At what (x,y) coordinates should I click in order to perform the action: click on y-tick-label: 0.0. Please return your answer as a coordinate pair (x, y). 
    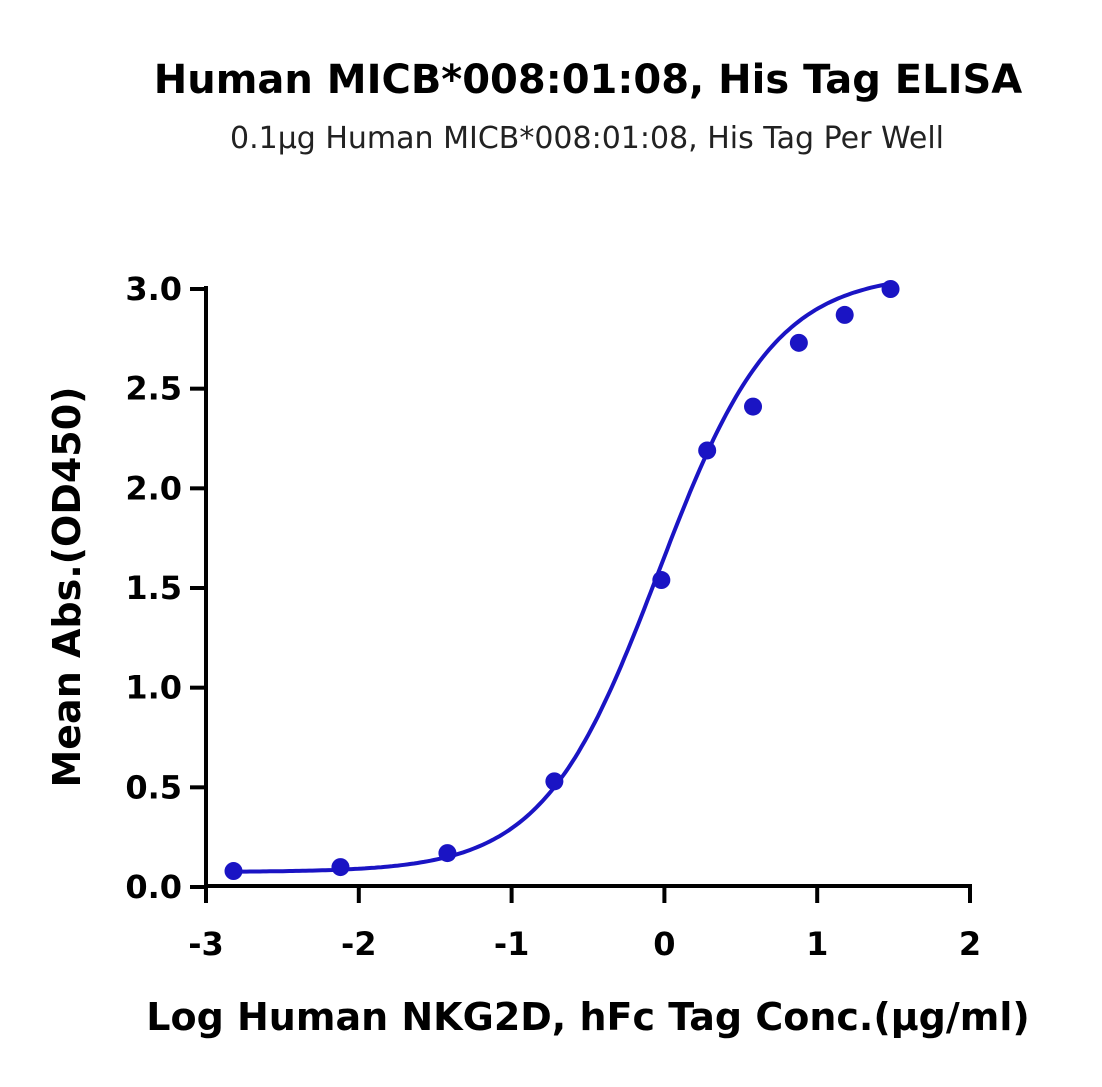
    Looking at the image, I should click on (153, 887).